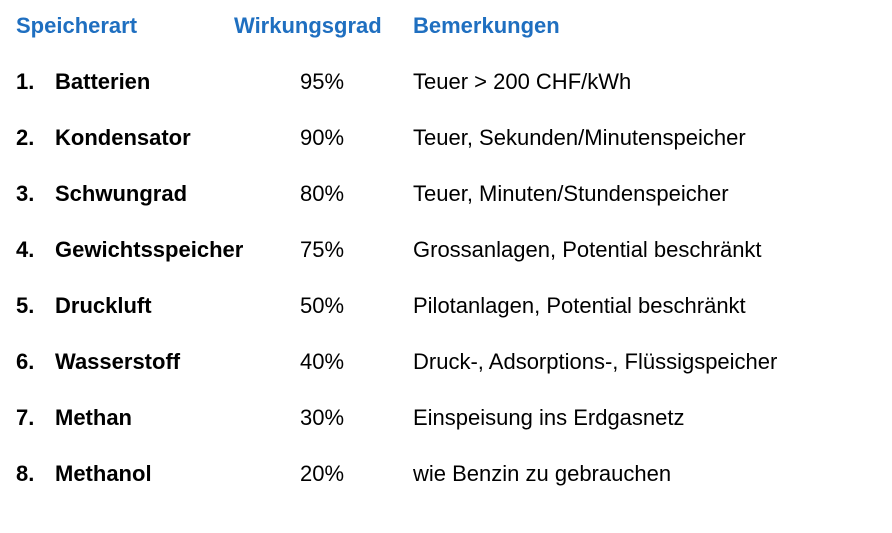  I want to click on row-efficiency: 30%, so click(322, 417).